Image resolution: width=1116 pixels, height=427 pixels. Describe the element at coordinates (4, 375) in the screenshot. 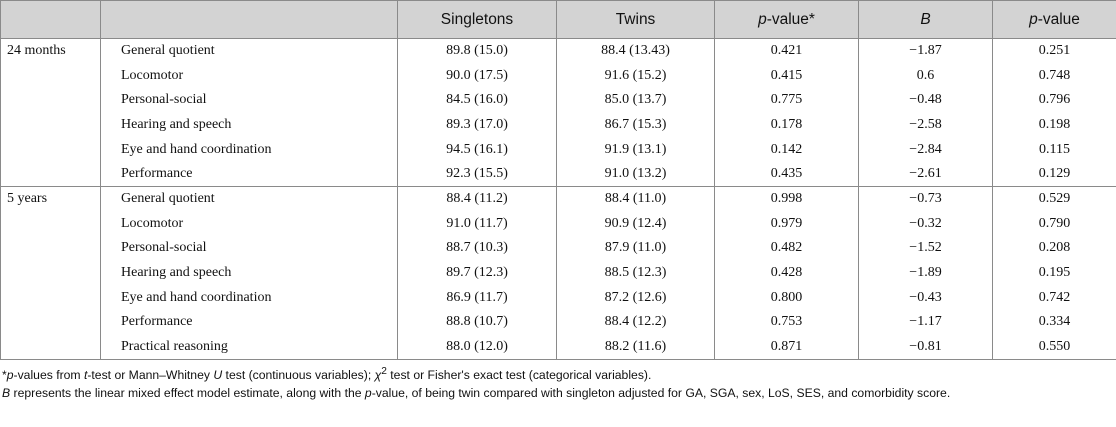

I see `fn1-star: *` at that location.